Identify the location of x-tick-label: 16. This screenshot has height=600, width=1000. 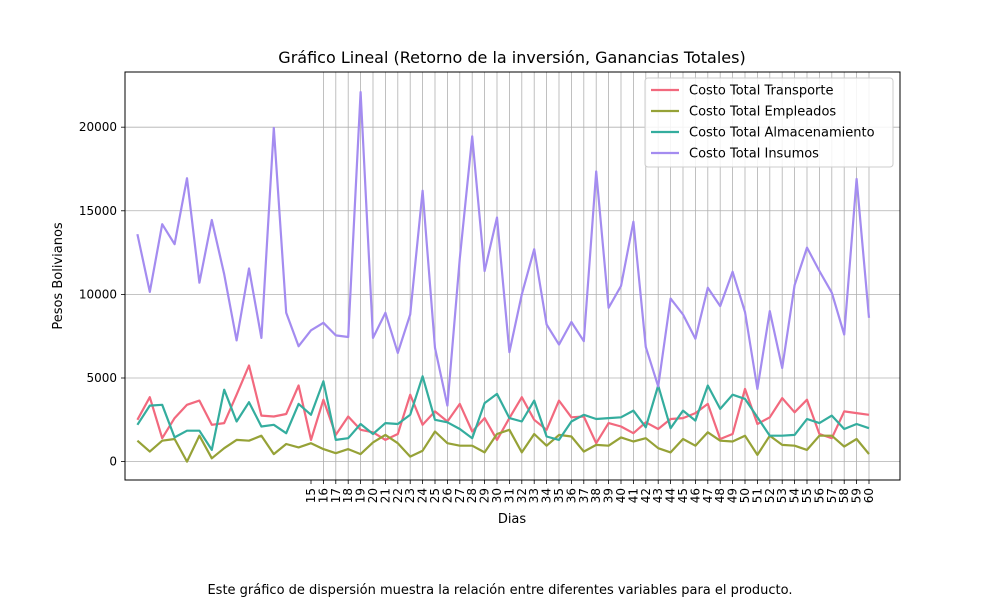
(323, 495).